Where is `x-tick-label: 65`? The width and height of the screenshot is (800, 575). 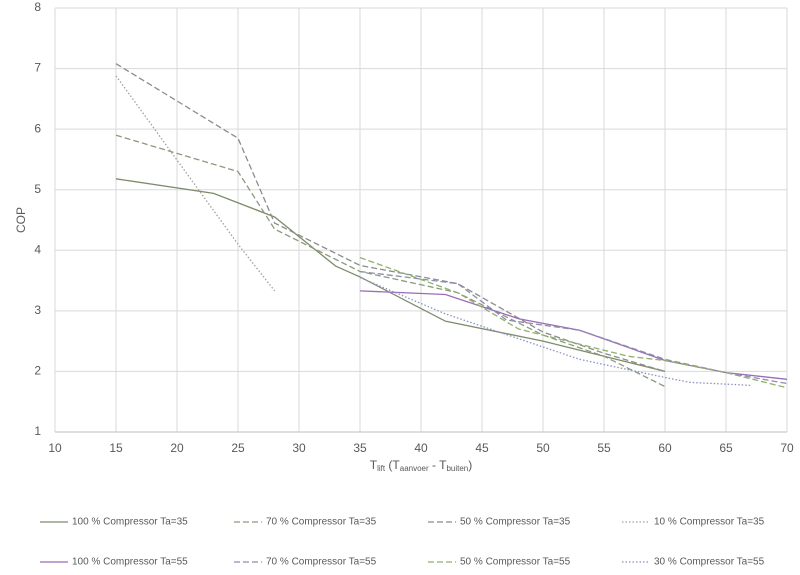 x-tick-label: 65 is located at coordinates (726, 448).